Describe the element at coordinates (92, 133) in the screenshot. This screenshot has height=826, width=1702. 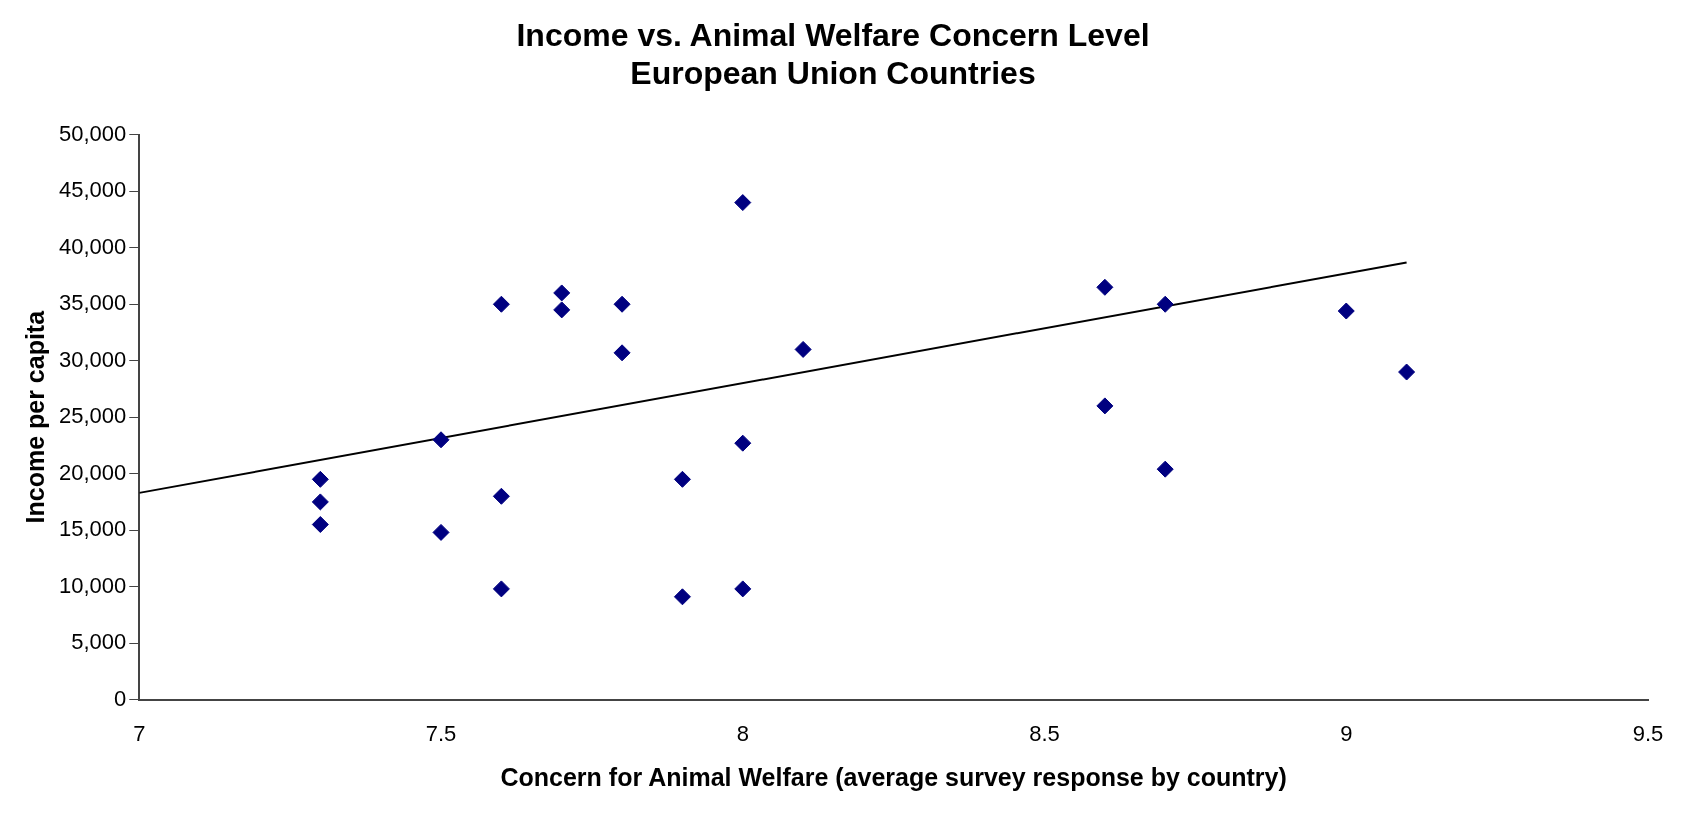
I see `y-tick-label: 50,000` at that location.